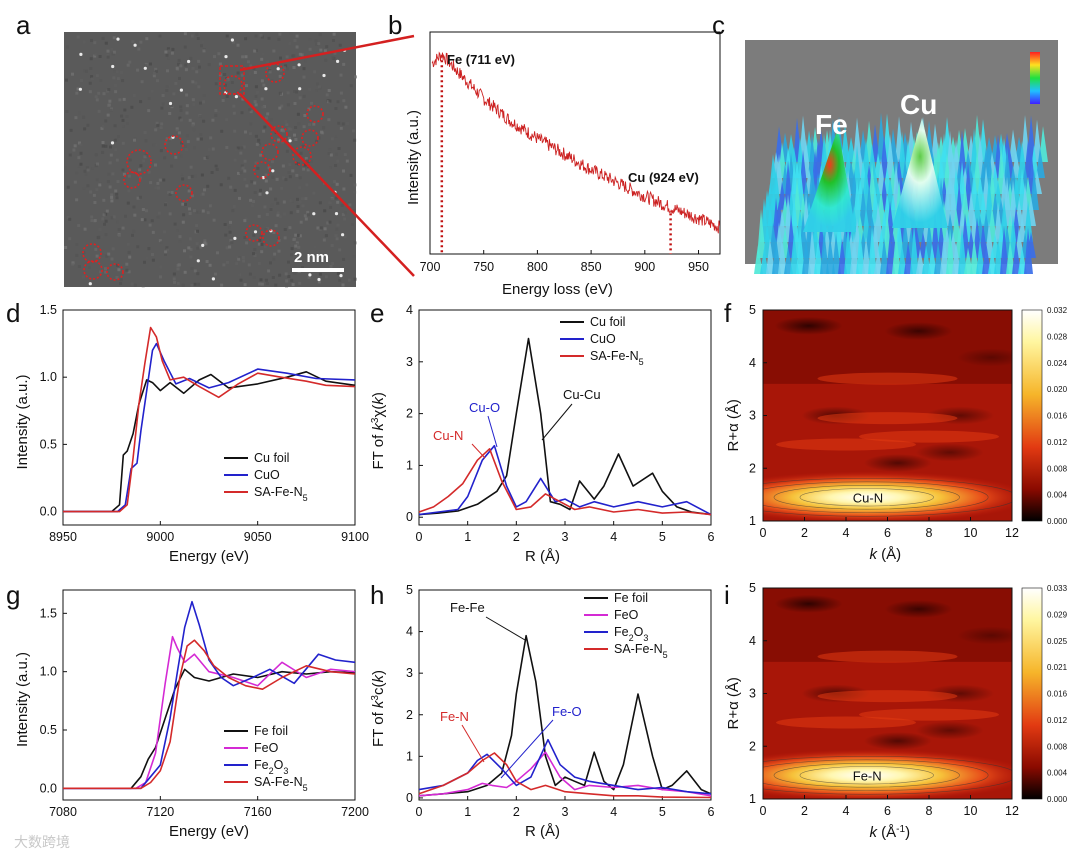 The image size is (1080, 863). Describe the element at coordinates (876, 775) in the screenshot. I see `heatmap-contour` at that location.